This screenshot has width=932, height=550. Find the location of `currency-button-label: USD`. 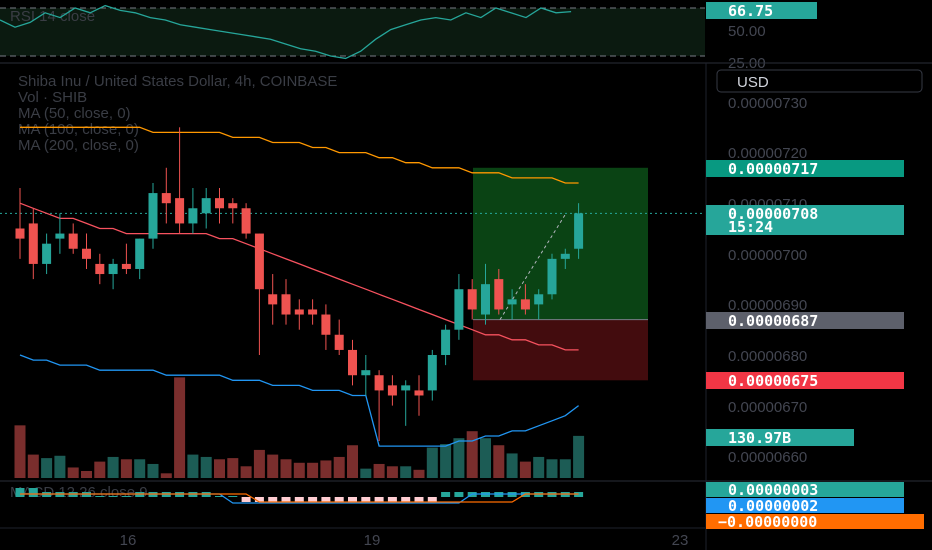

currency-button-label: USD is located at coordinates (753, 82).